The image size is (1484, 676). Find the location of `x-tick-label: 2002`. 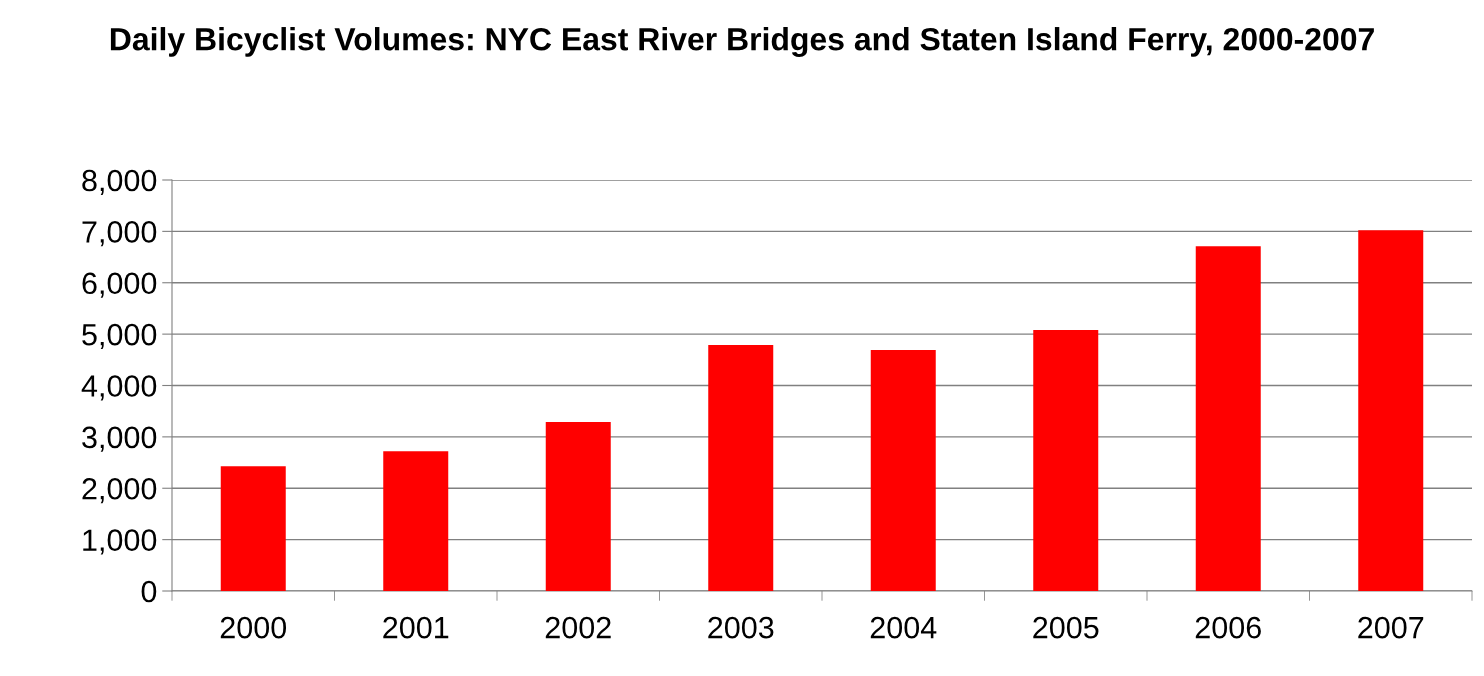

x-tick-label: 2002 is located at coordinates (578, 627).